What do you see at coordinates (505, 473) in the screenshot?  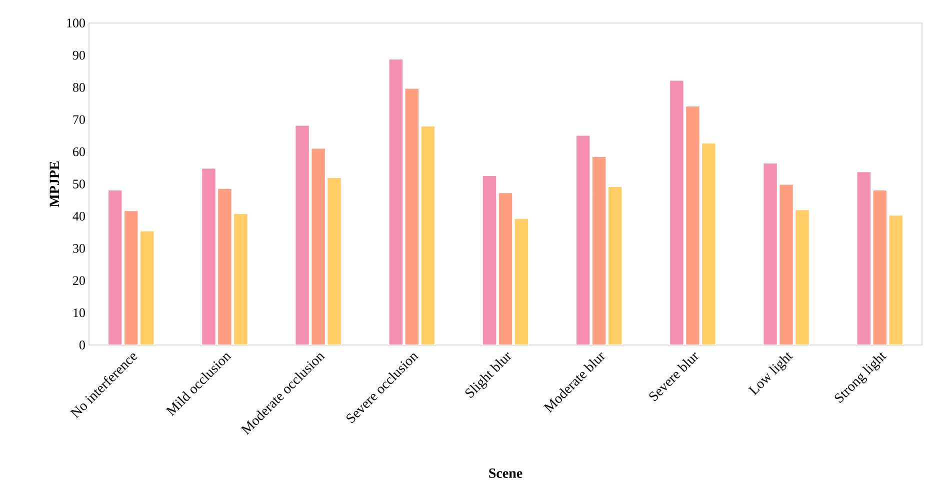 I see `x-axis-title: Scene` at bounding box center [505, 473].